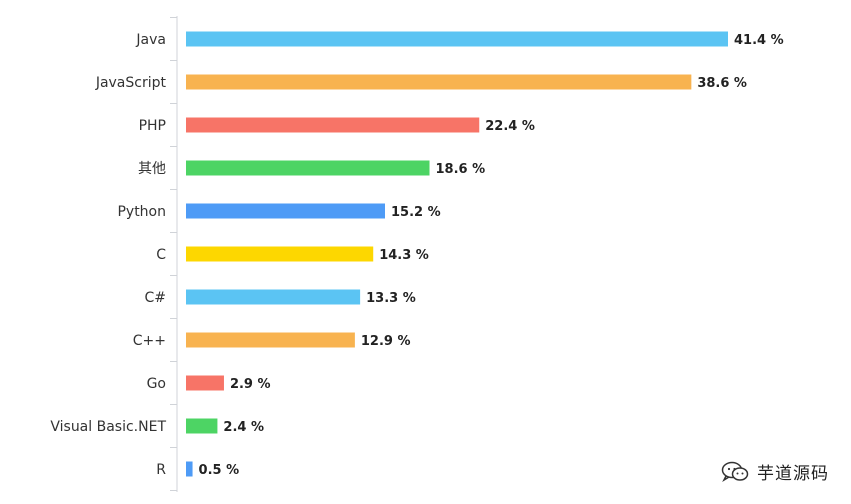 This screenshot has height=504, width=851. I want to click on value-label: 13.3 %, so click(391, 298).